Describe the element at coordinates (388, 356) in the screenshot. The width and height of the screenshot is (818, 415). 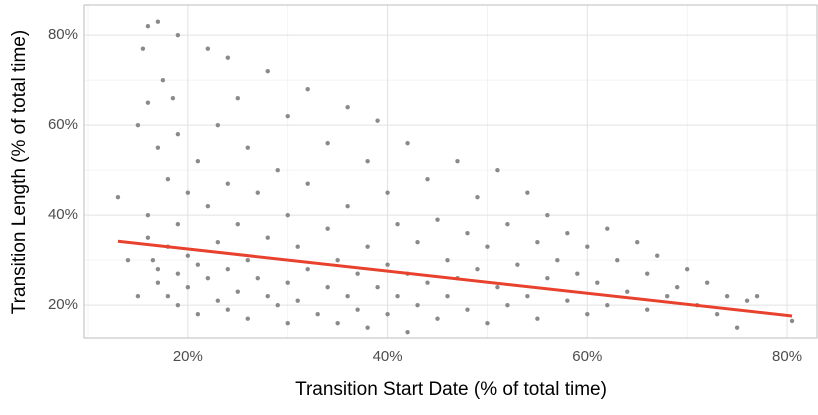
I see `x-tick-label: 40%` at that location.